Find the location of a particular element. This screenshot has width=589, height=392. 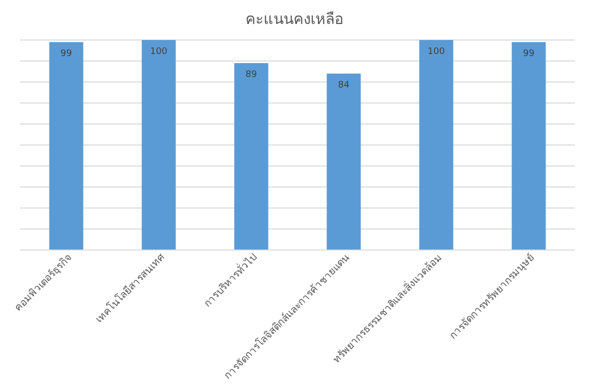

title: คะแนนคงเหลือ is located at coordinates (295, 19).